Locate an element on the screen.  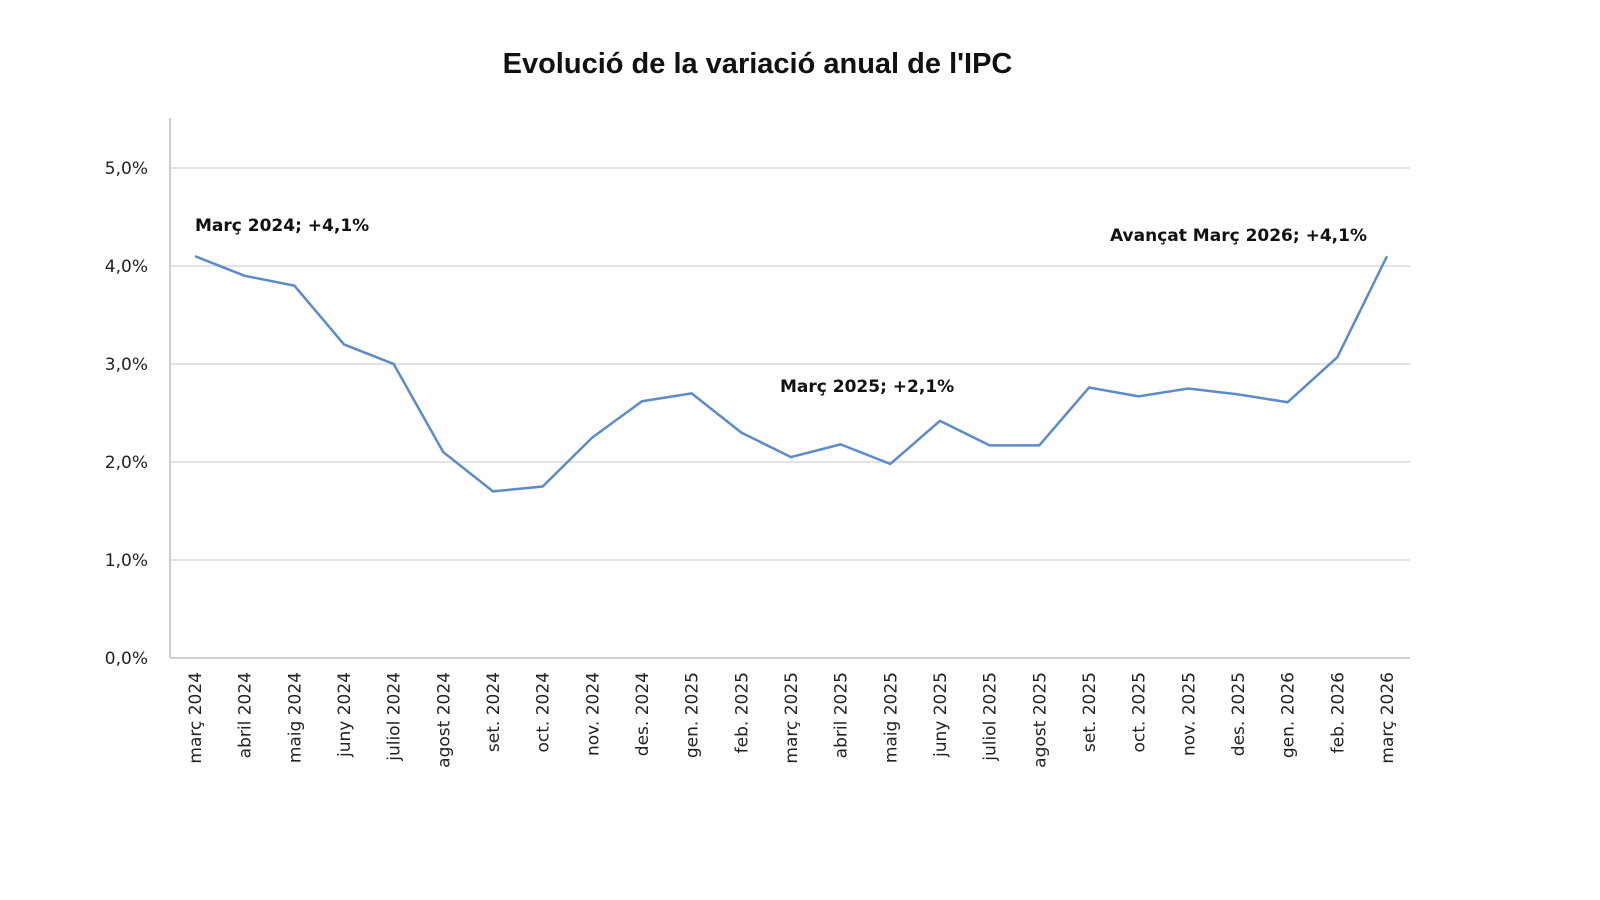
data-annotation: Març 2024; +4,1% is located at coordinates (282, 226).